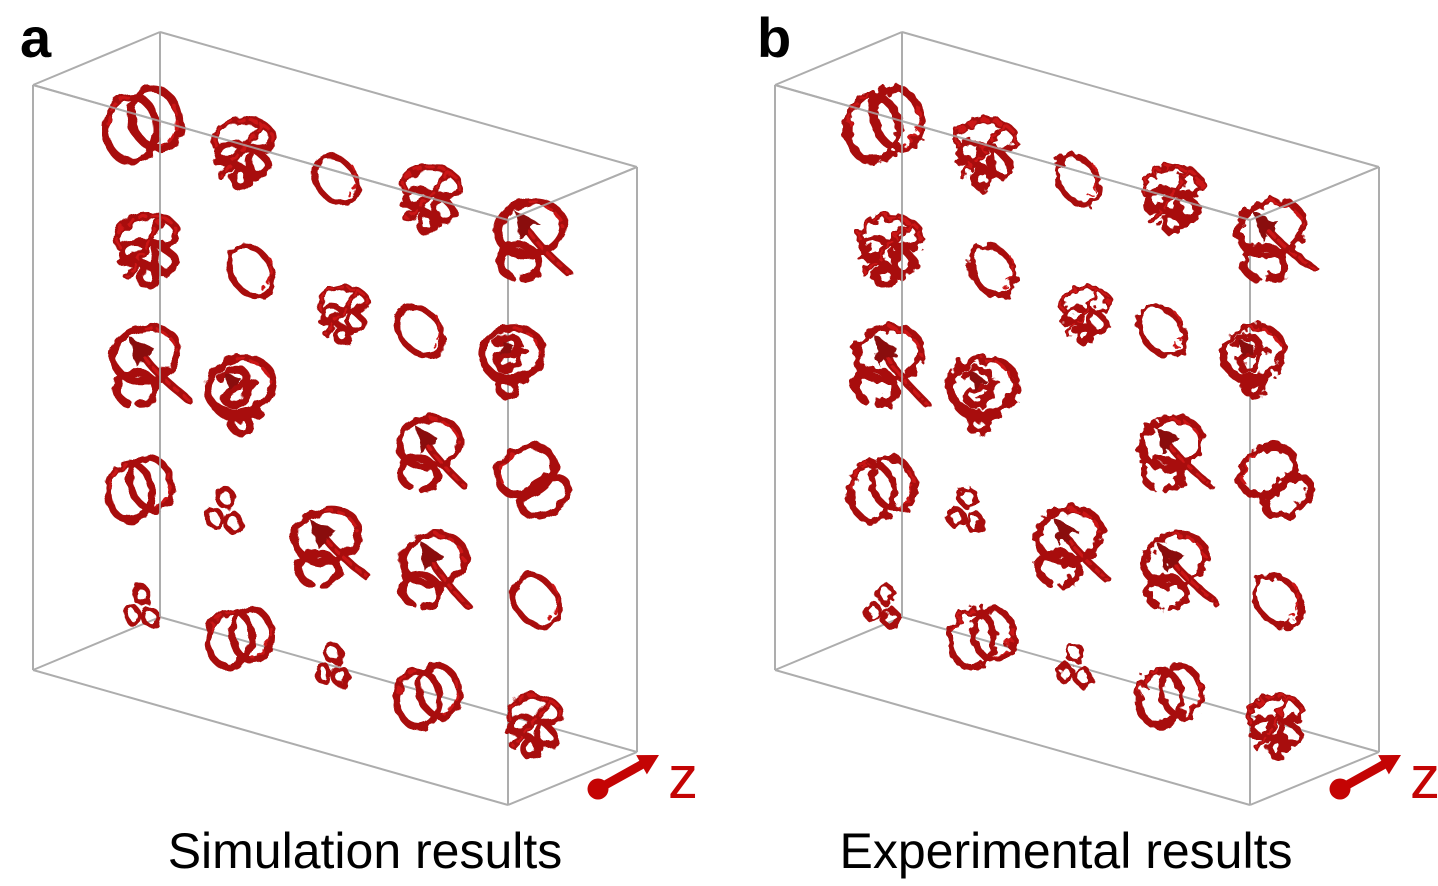 The image size is (1438, 886). Describe the element at coordinates (774, 37) in the screenshot. I see `panel-label-b: b` at that location.